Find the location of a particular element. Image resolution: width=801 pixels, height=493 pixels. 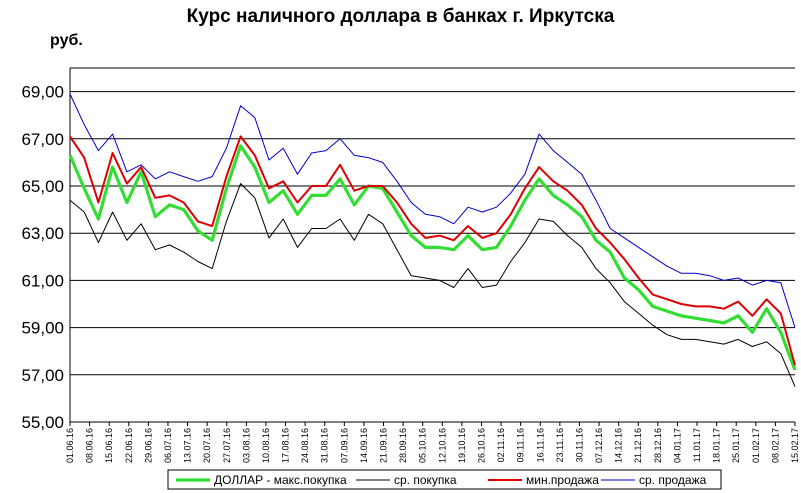

x-tick-label: 02.11.16 is located at coordinates (501, 445).